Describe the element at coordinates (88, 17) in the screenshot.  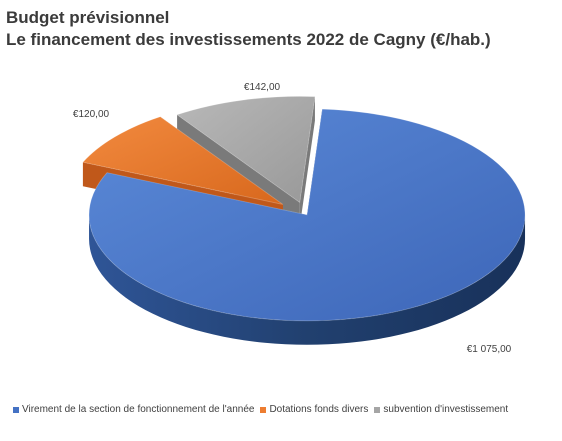
I see `chart-title-line1: Budget prévisionnel` at that location.